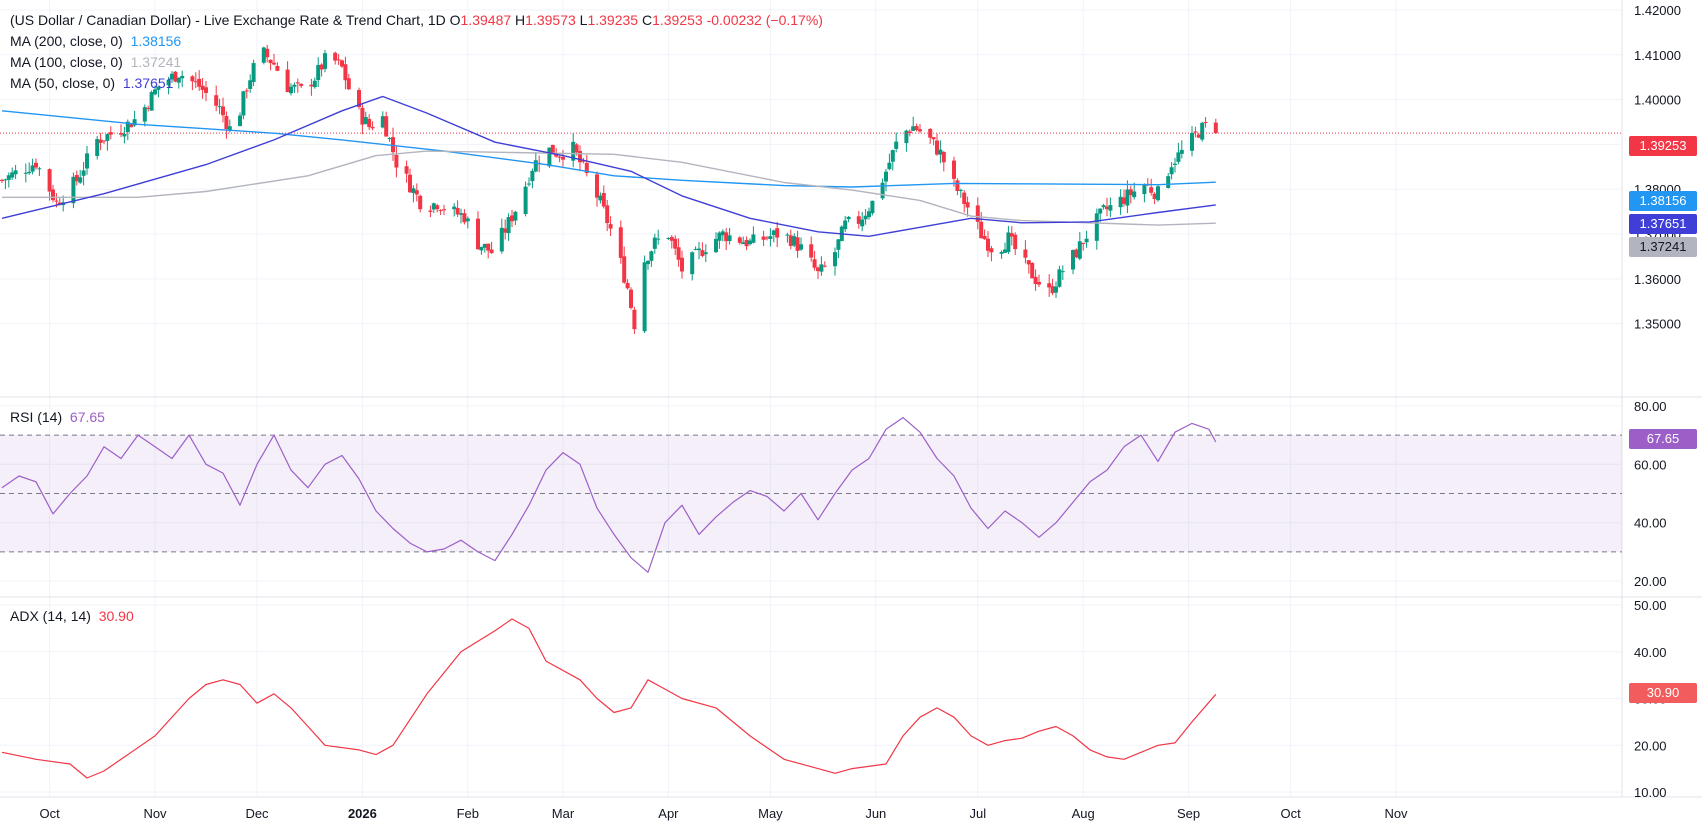 The image size is (1702, 840). I want to click on ma50-line, so click(608, 166).